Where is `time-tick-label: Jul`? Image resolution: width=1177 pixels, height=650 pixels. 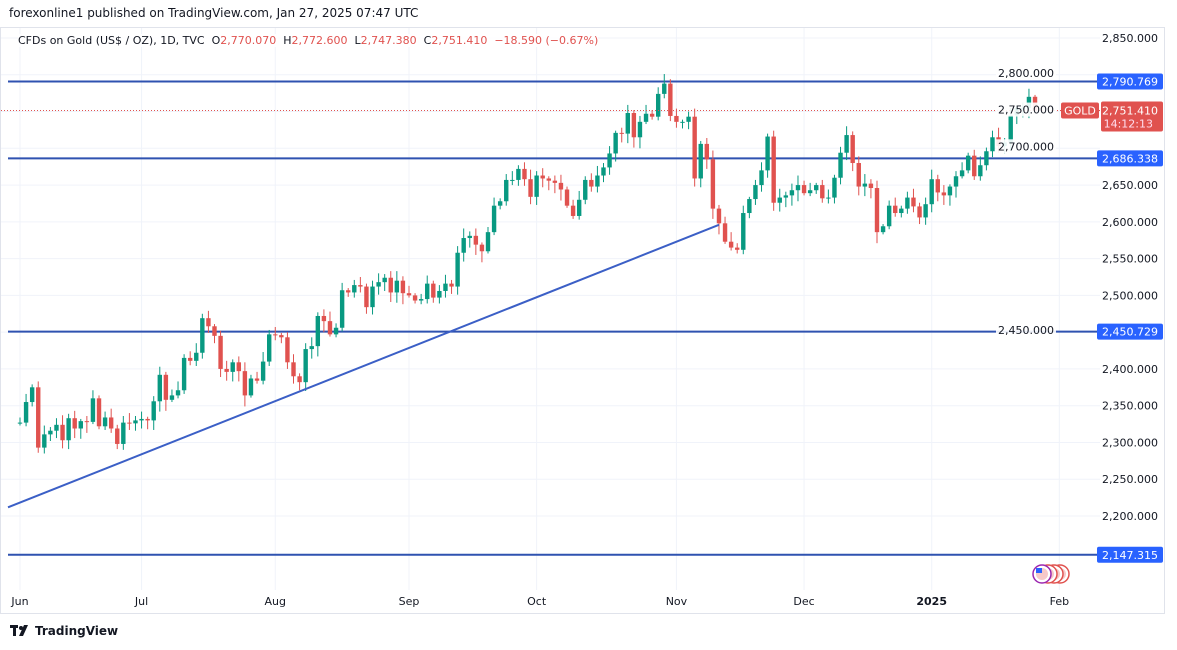 time-tick-label: Jul is located at coordinates (141, 601).